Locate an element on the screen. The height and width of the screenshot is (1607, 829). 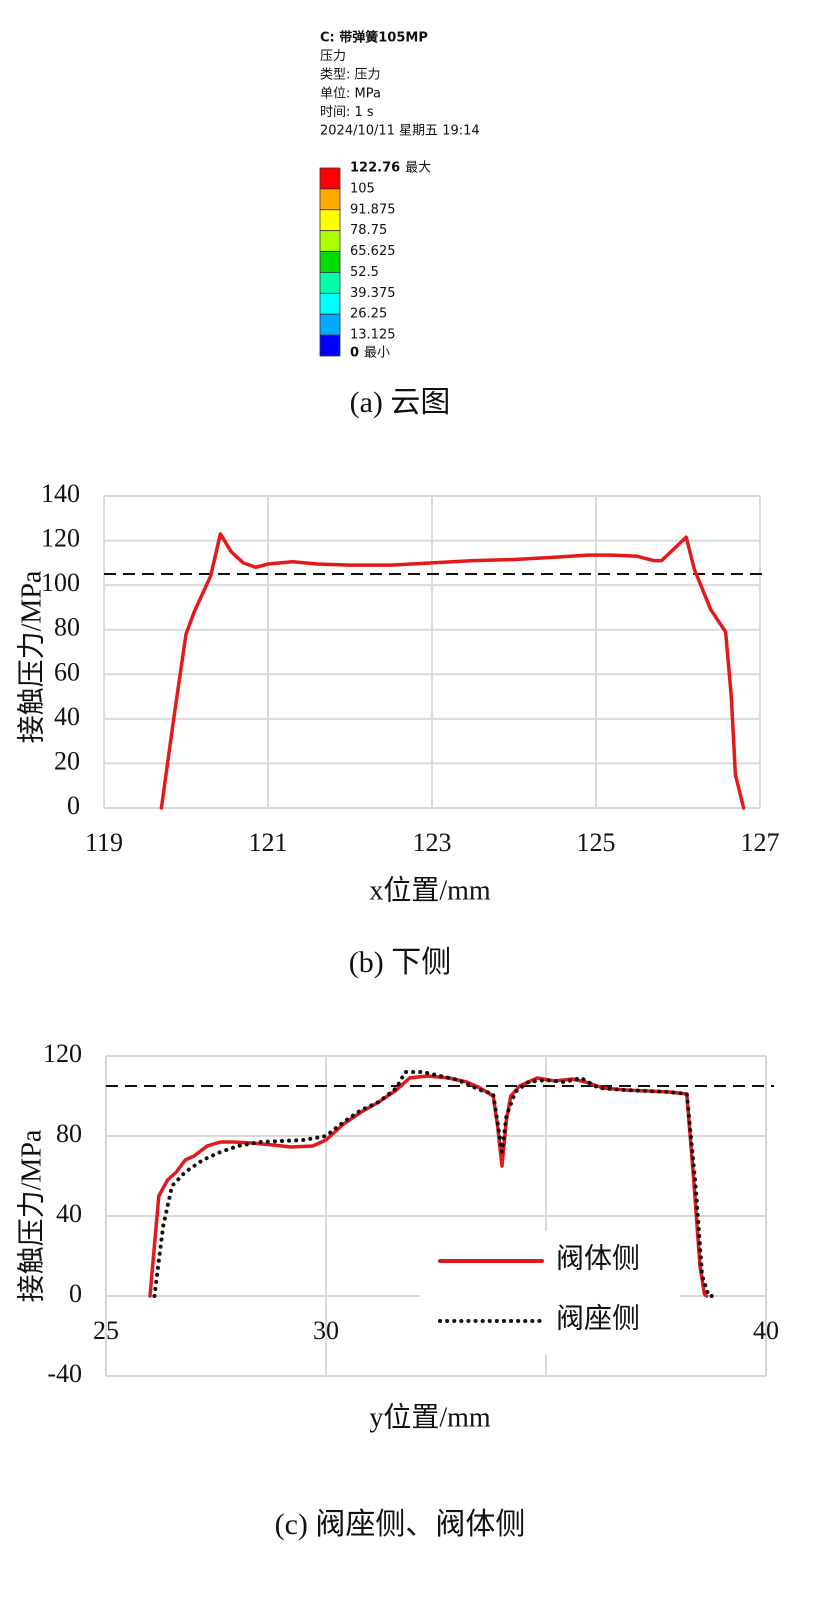
legend-box is located at coordinates (550, 1293).